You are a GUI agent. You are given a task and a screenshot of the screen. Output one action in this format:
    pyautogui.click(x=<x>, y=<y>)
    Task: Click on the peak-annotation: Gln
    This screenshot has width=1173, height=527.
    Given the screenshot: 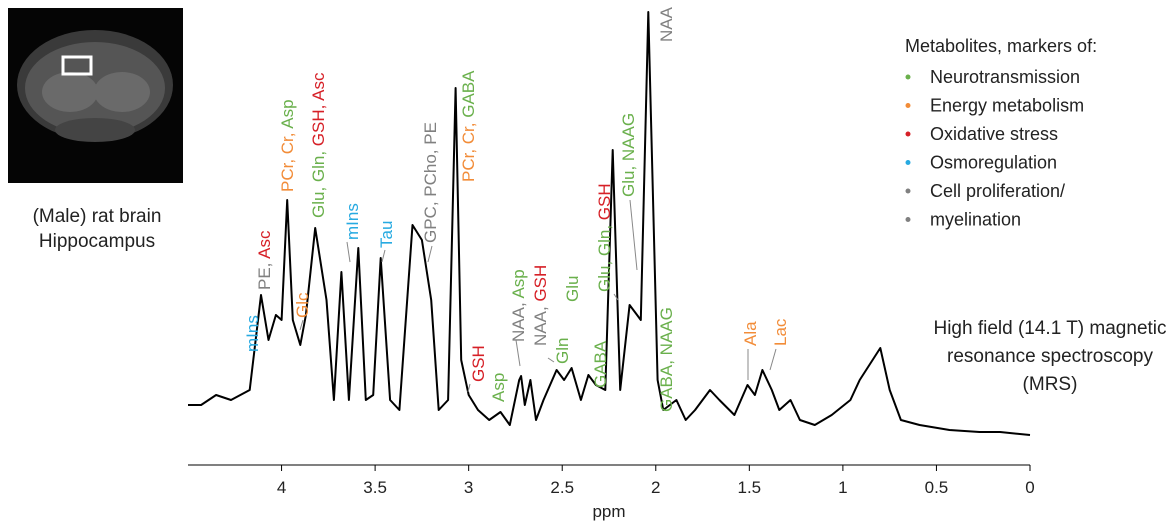 What is the action you would take?
    pyautogui.click(x=562, y=351)
    